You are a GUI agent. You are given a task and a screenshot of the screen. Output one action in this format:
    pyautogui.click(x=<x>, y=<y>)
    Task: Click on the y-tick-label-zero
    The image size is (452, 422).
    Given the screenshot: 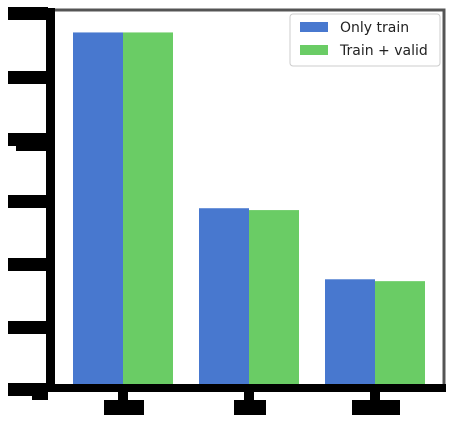 What is the action you would take?
    pyautogui.click(x=40, y=392)
    